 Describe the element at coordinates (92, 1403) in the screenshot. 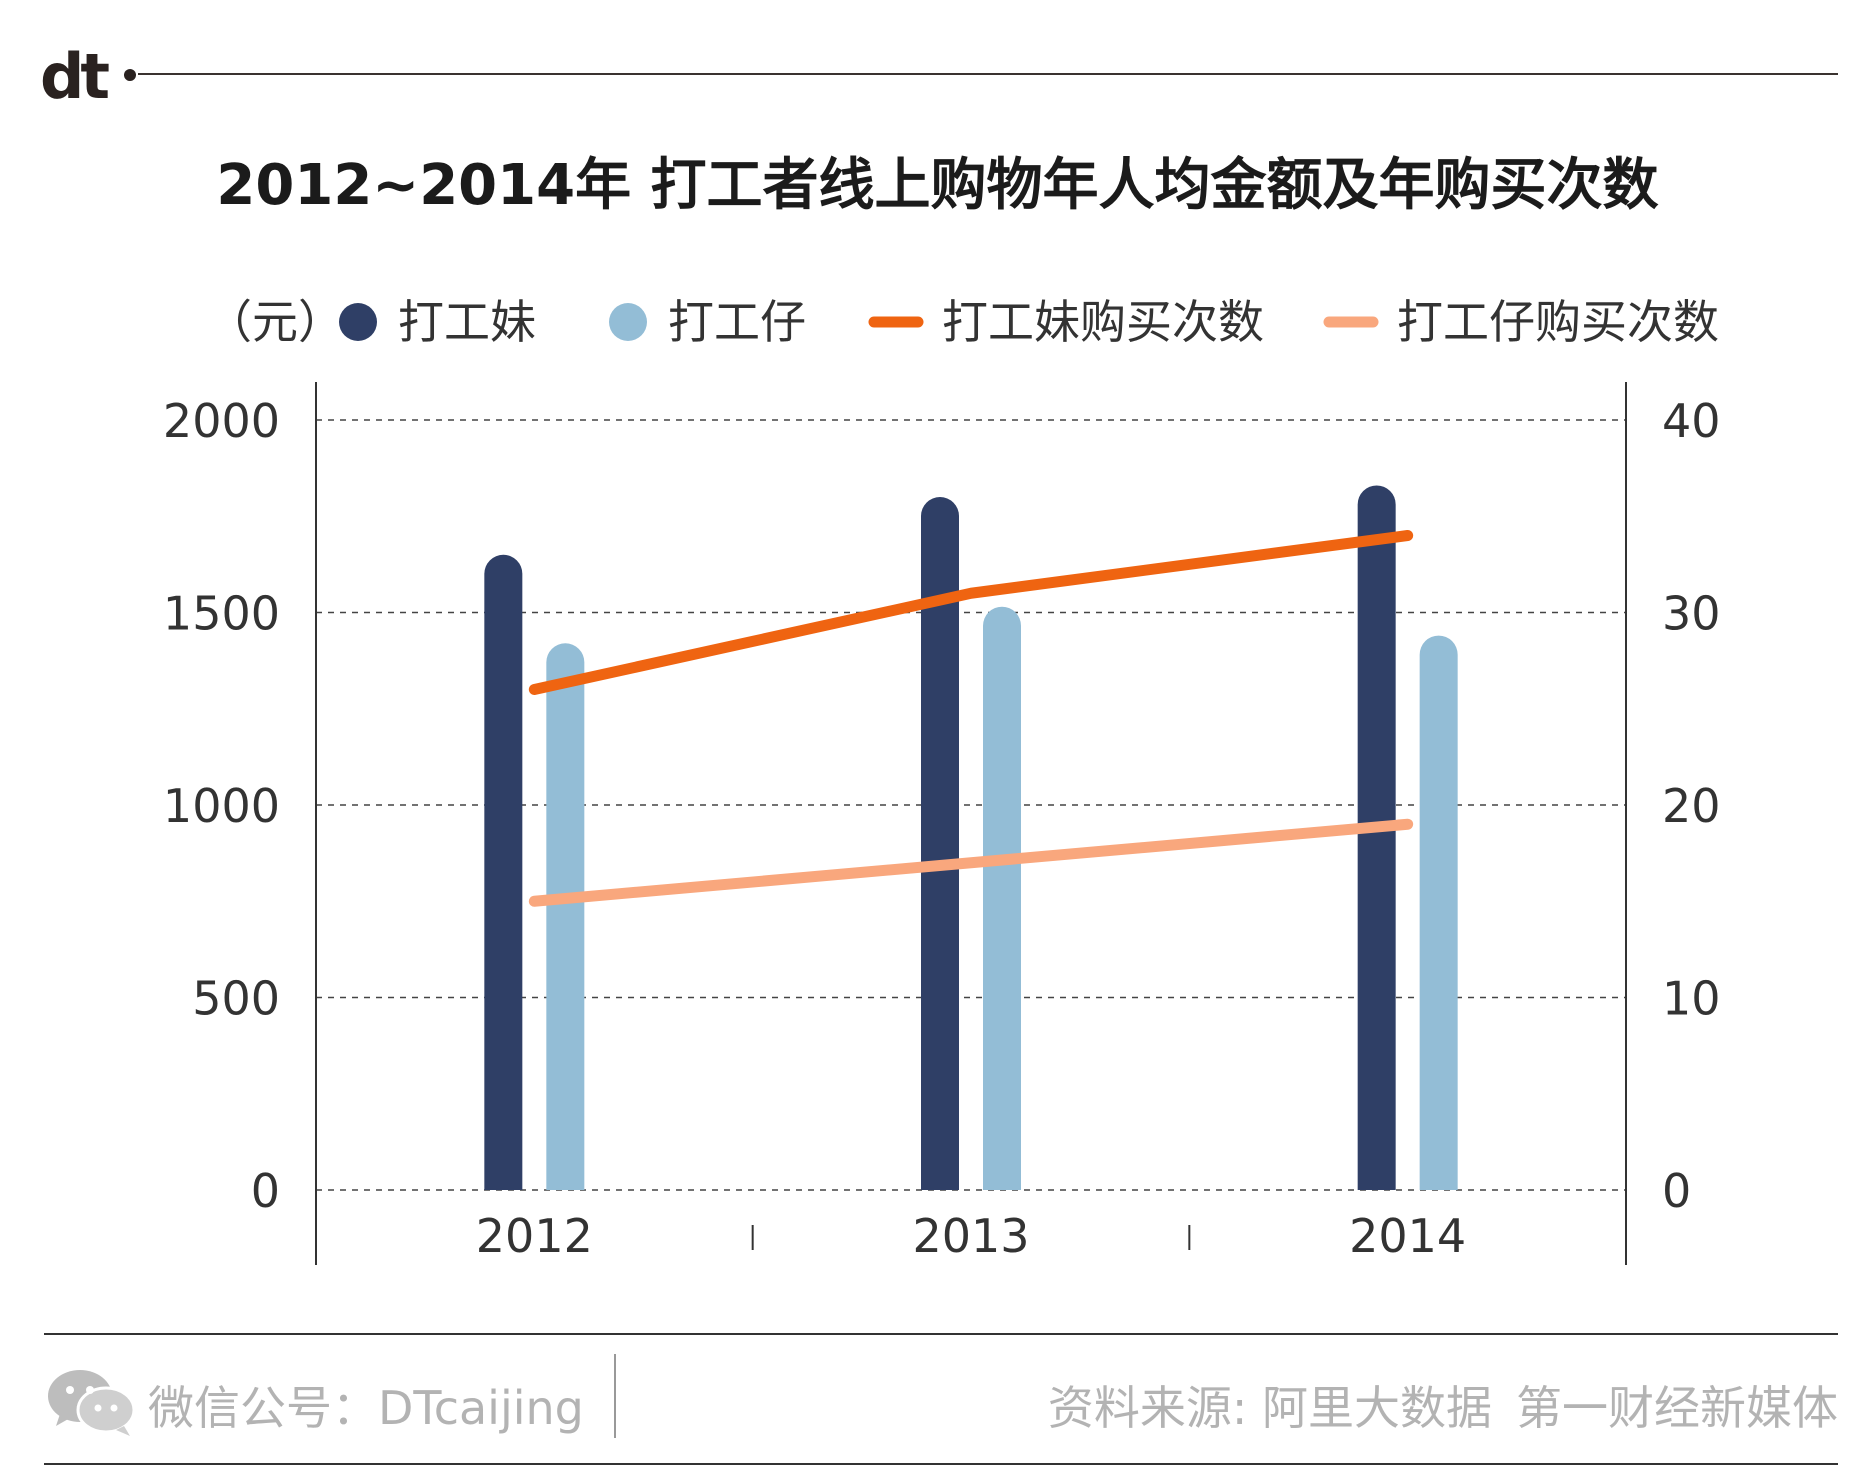

I see `wechat-icon` at that location.